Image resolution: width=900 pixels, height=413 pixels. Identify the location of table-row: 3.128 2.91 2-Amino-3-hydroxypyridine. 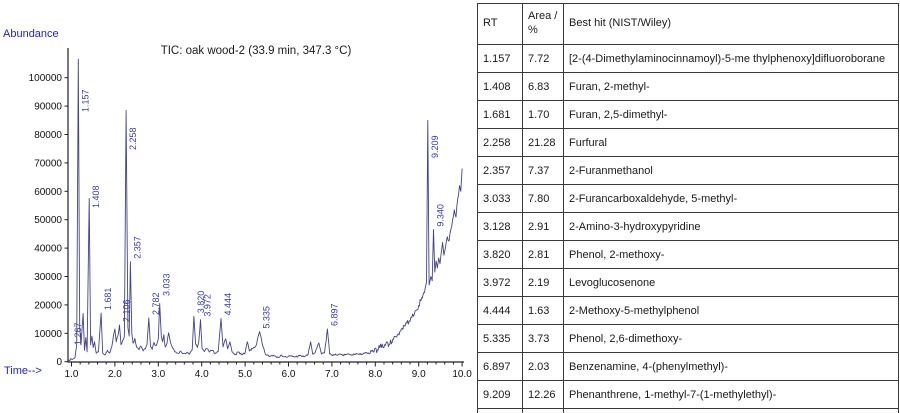
(688, 226).